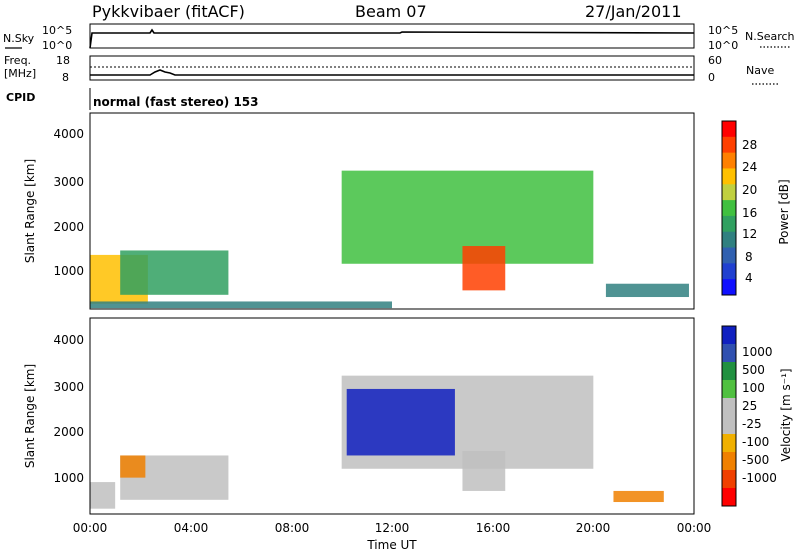 Image resolution: width=800 pixels, height=558 pixels. I want to click on beam-title: Beam 07, so click(391, 11).